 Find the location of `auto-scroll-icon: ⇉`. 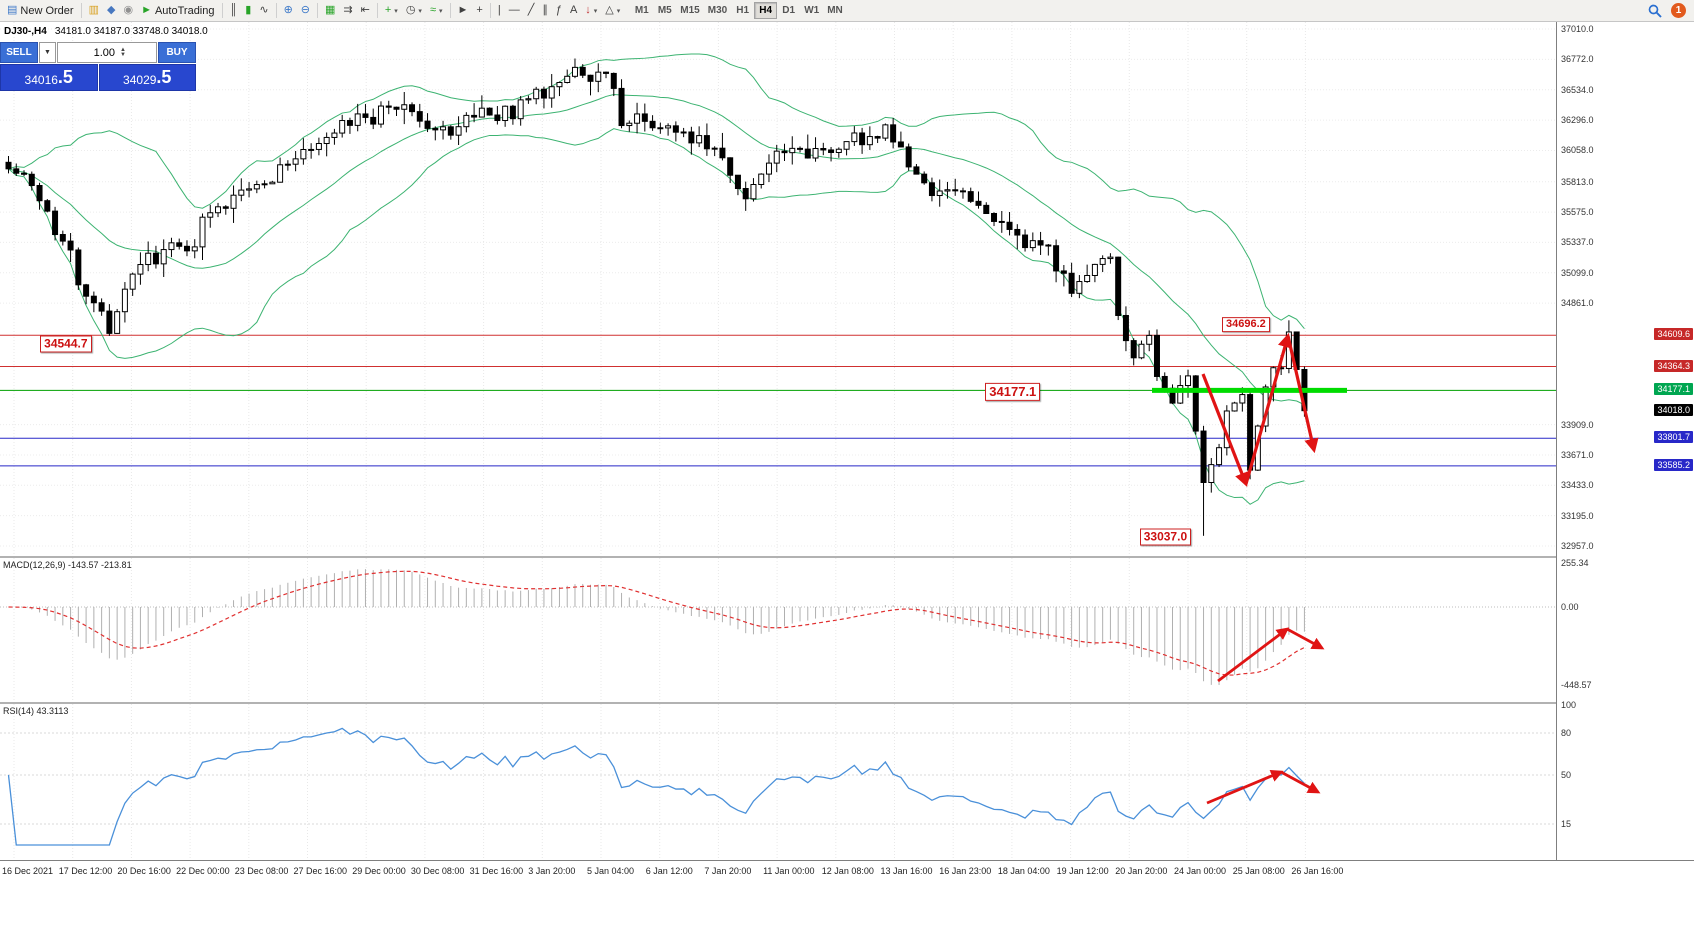

auto-scroll-icon: ⇉ is located at coordinates (347, 10).